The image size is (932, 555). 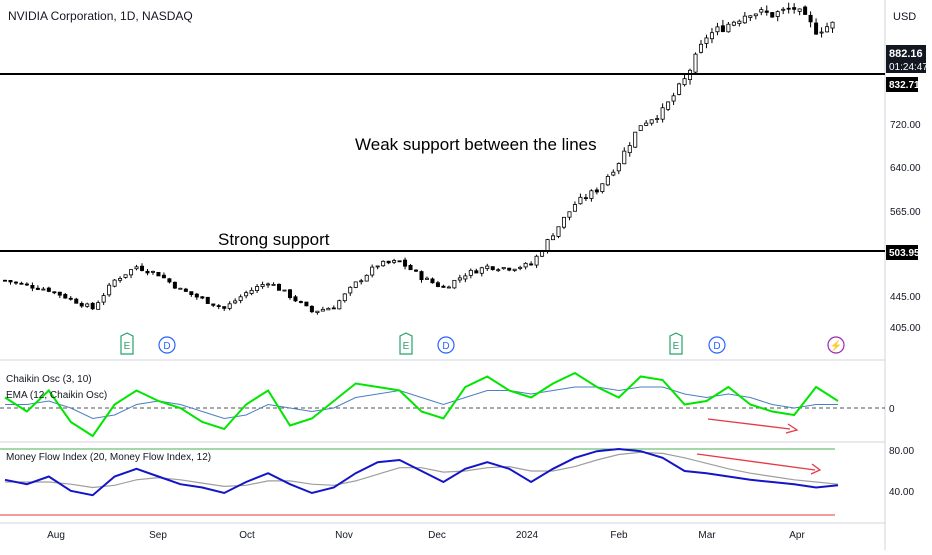 What do you see at coordinates (476, 144) in the screenshot?
I see `weak-support-annotation: Weak support between the lines` at bounding box center [476, 144].